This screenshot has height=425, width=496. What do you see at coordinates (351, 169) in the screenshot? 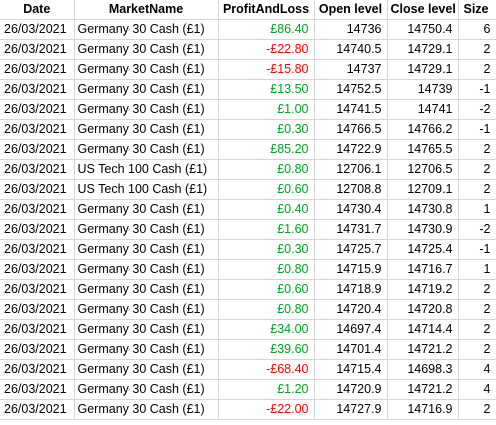
I see `cell-open-level: 12706.1` at bounding box center [351, 169].